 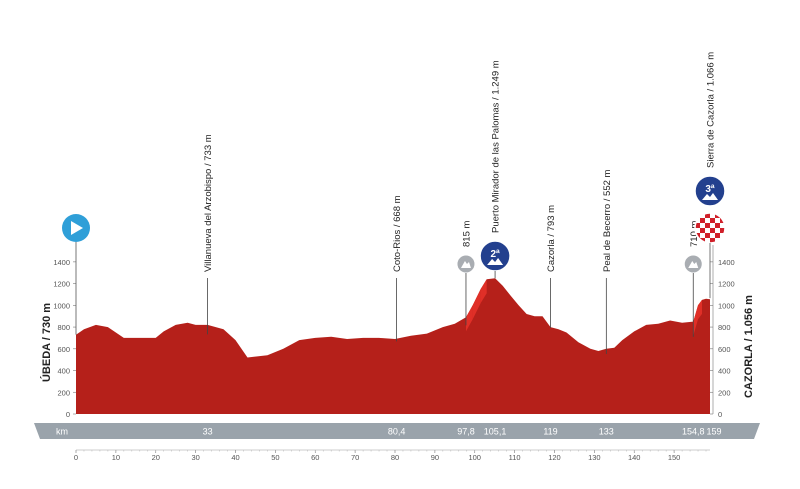 What do you see at coordinates (397, 233) in the screenshot?
I see `point-label: Coto-Rios / 668 m` at bounding box center [397, 233].